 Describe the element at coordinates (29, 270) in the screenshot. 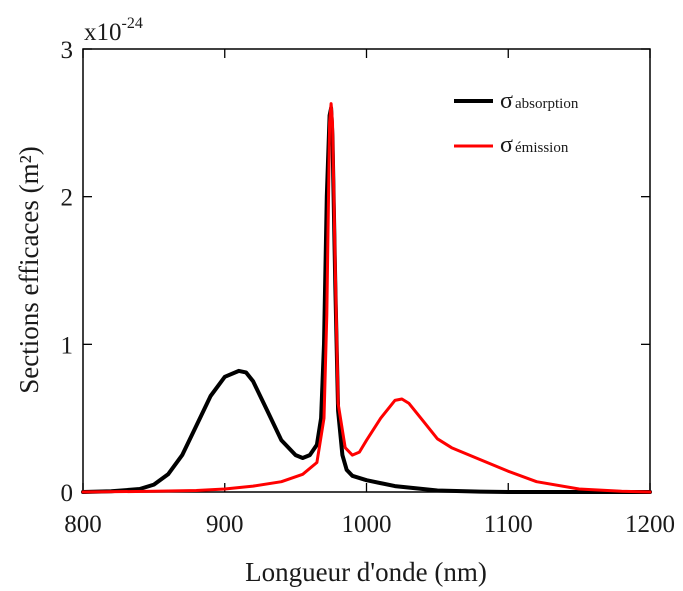

I see `y-axis-label: Sections efficaces (m²)` at that location.